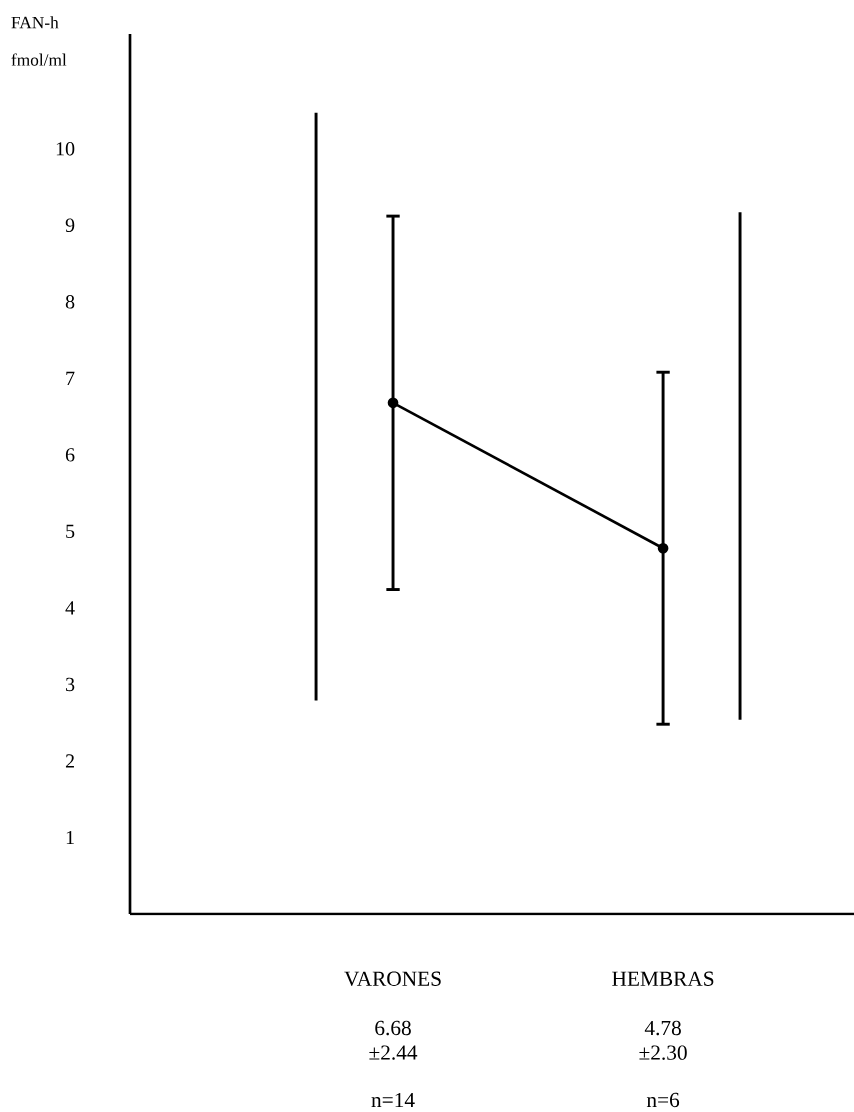 Image resolution: width=854 pixels, height=1112 pixels. Describe the element at coordinates (663, 1100) in the screenshot. I see `text: n=6` at that location.